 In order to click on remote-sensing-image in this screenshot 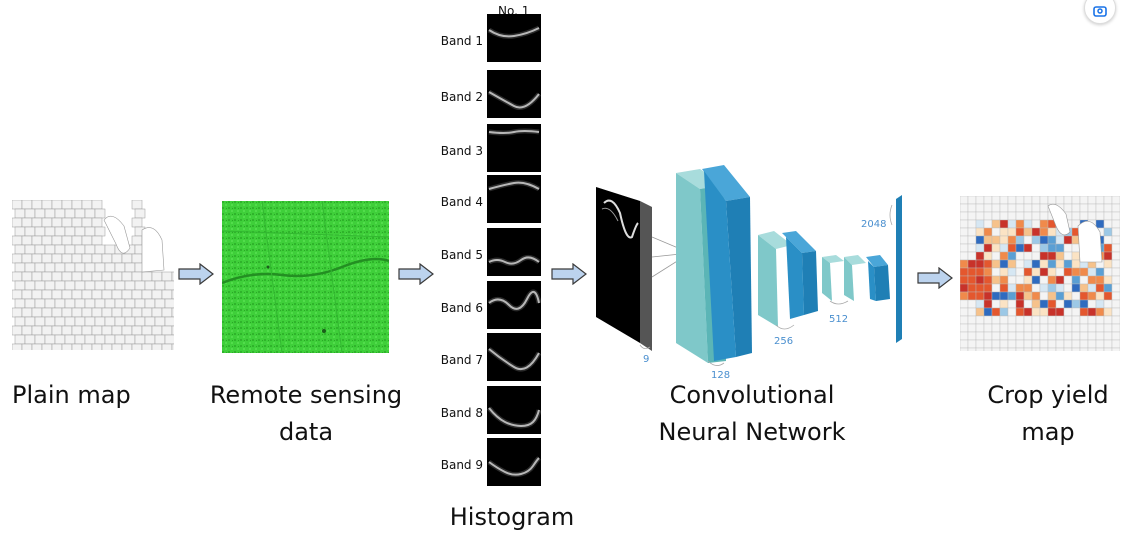, I will do `click(305, 277)`.